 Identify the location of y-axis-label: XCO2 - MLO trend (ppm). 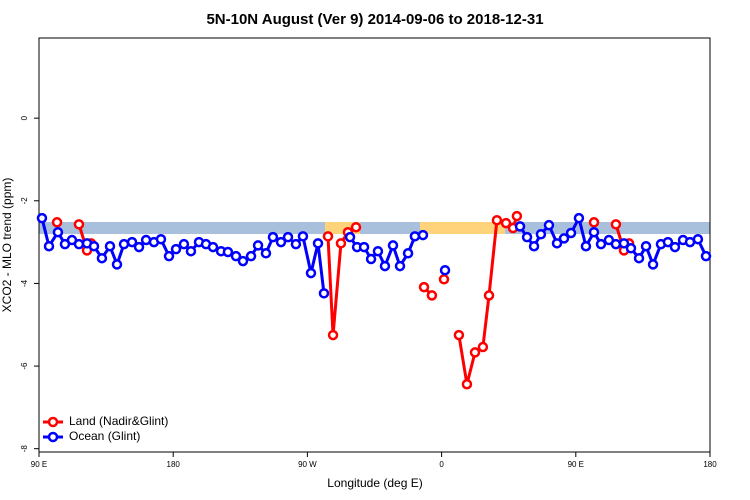
(7, 245).